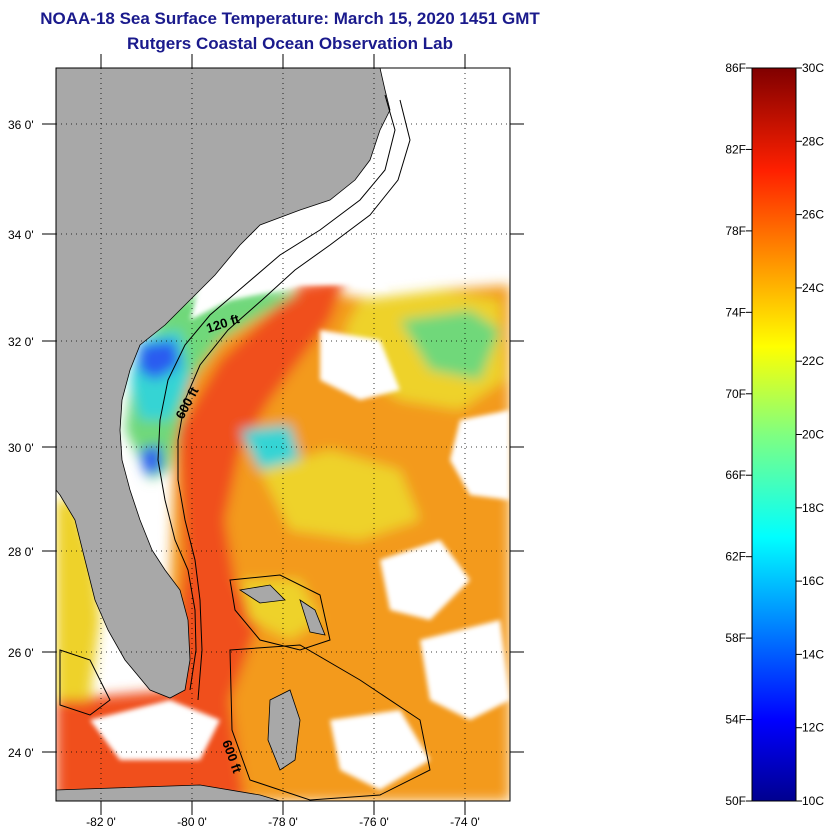 This screenshot has width=833, height=832. Describe the element at coordinates (284, 730) in the screenshot. I see `andros-island` at that location.